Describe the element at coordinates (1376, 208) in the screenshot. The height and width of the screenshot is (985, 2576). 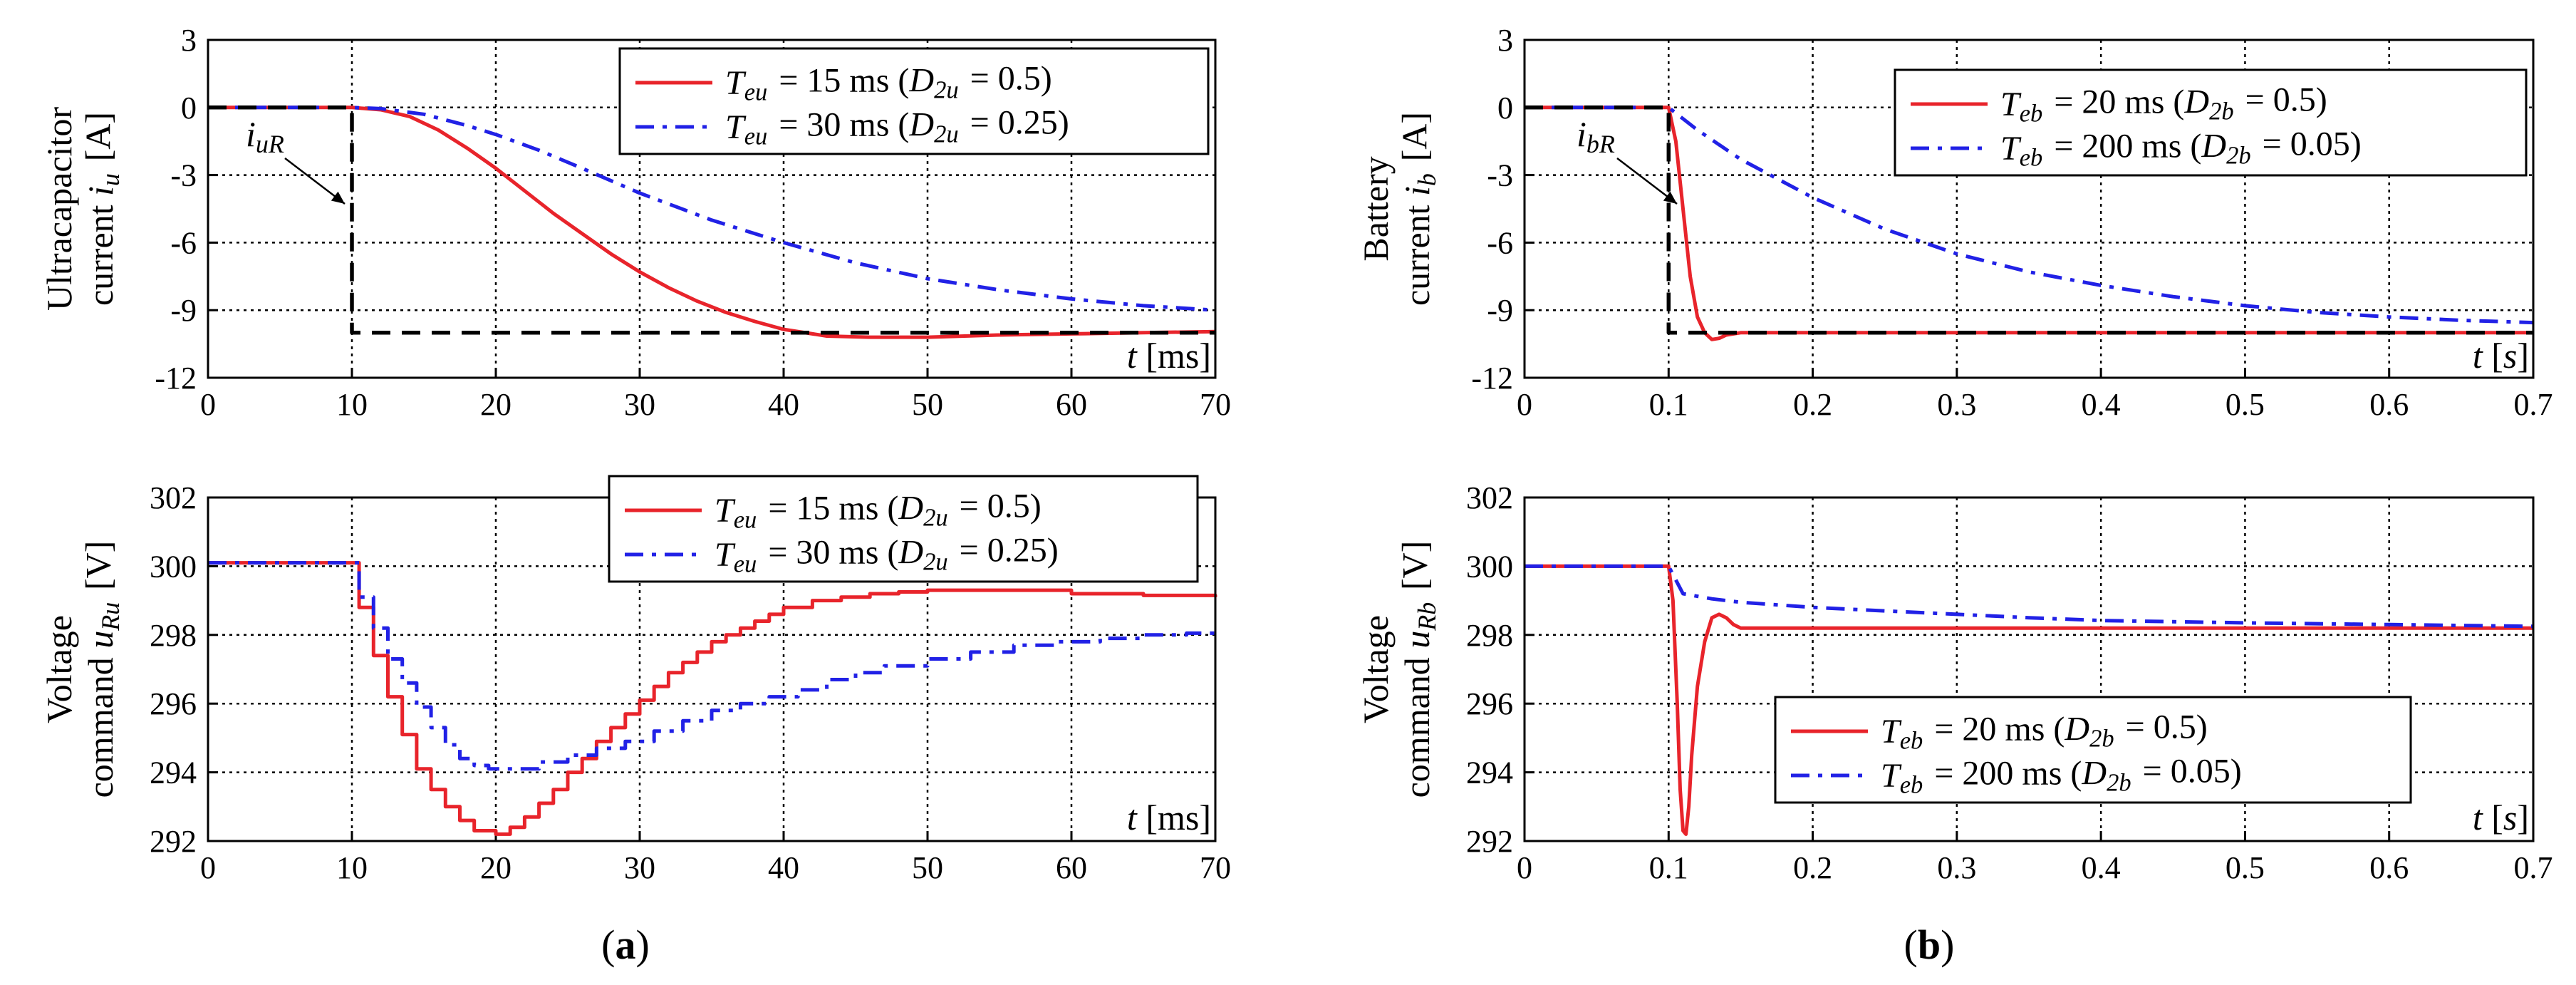
I see `y-axis-label: Battery` at that location.